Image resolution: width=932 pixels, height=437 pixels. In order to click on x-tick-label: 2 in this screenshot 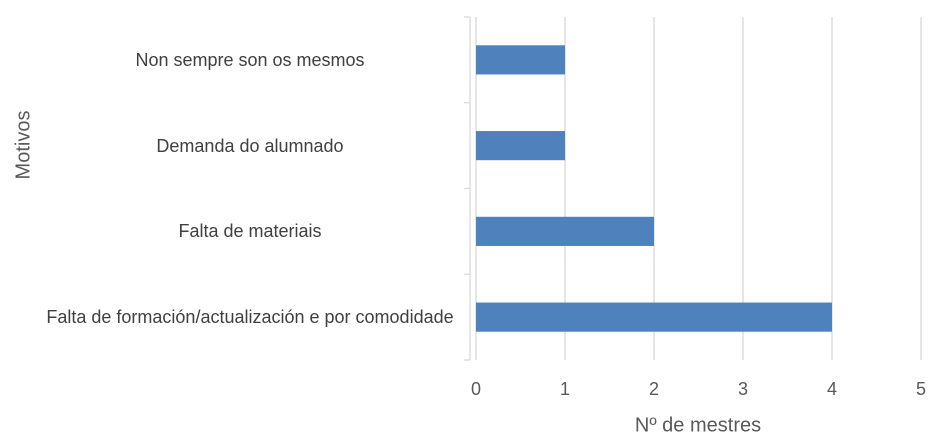, I will do `click(654, 389)`.